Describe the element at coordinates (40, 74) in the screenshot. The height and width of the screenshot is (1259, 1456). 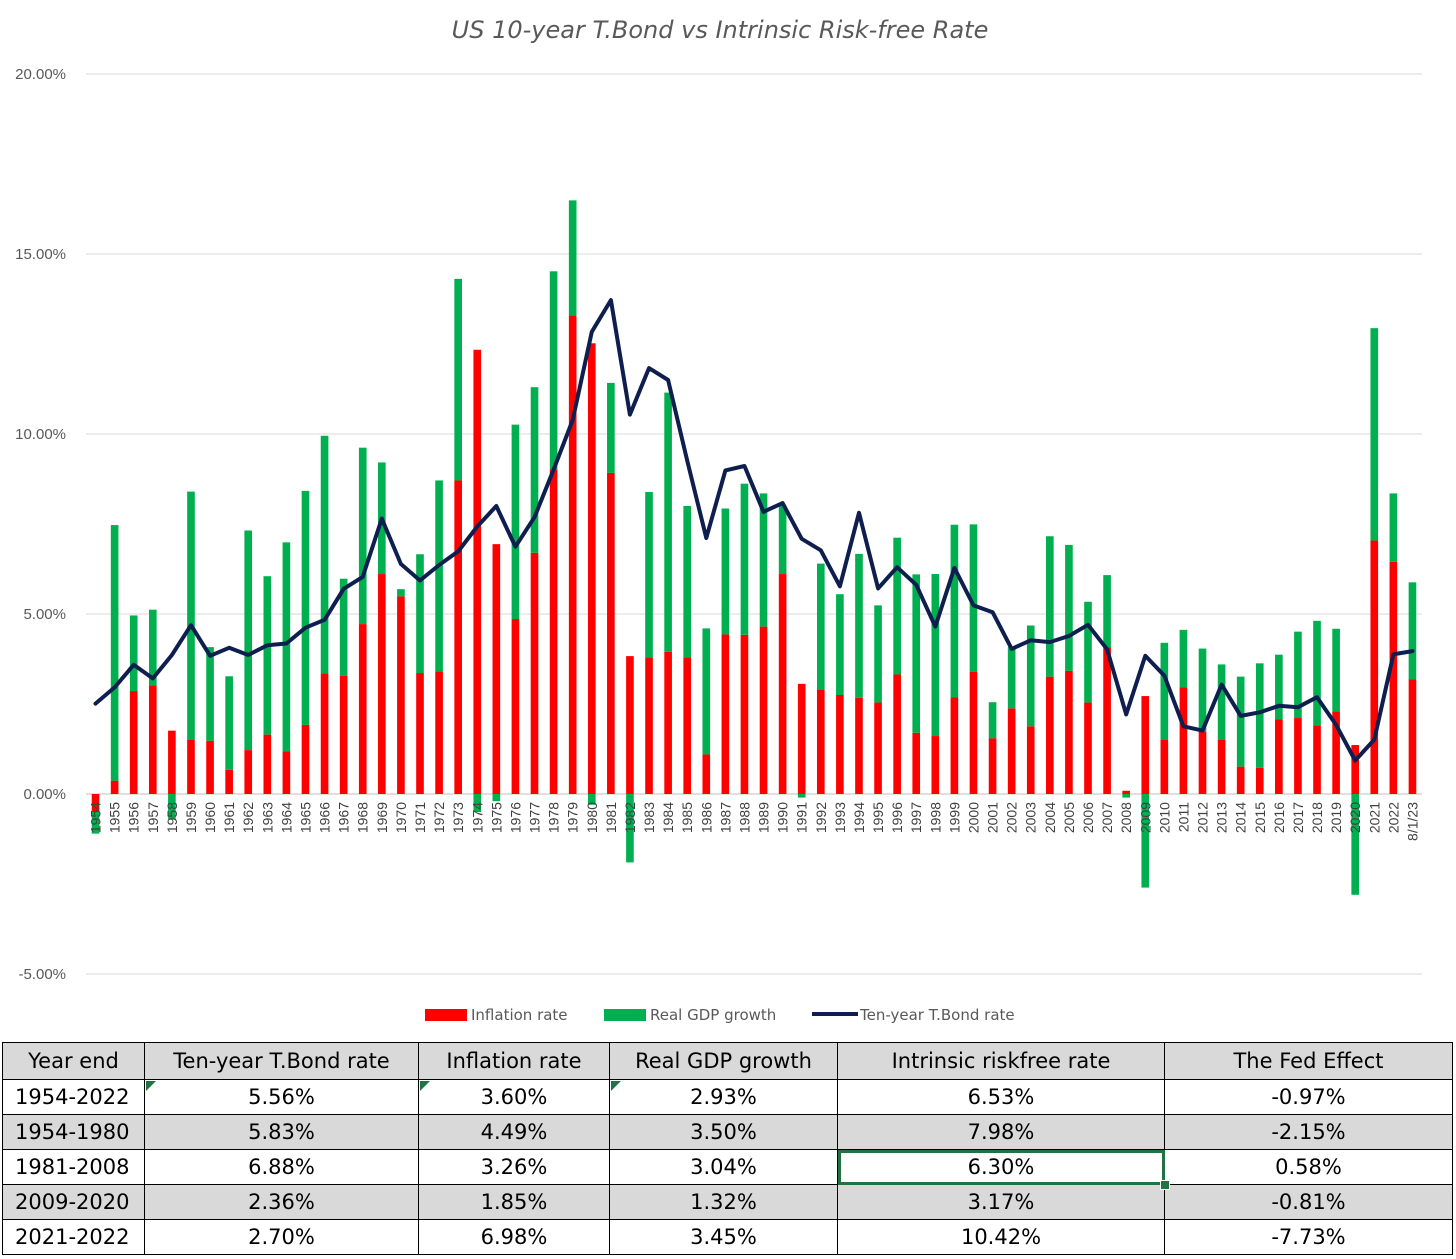
I see `y-tick-label: 20.00%` at that location.